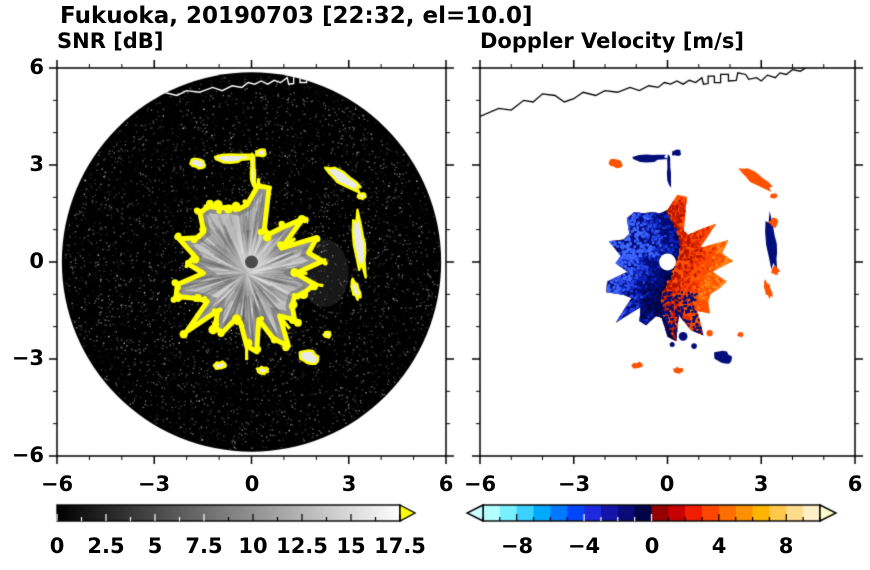  Describe the element at coordinates (612, 41) in the screenshot. I see `velocity-panel-title: Doppler Velocity [m/s]` at that location.